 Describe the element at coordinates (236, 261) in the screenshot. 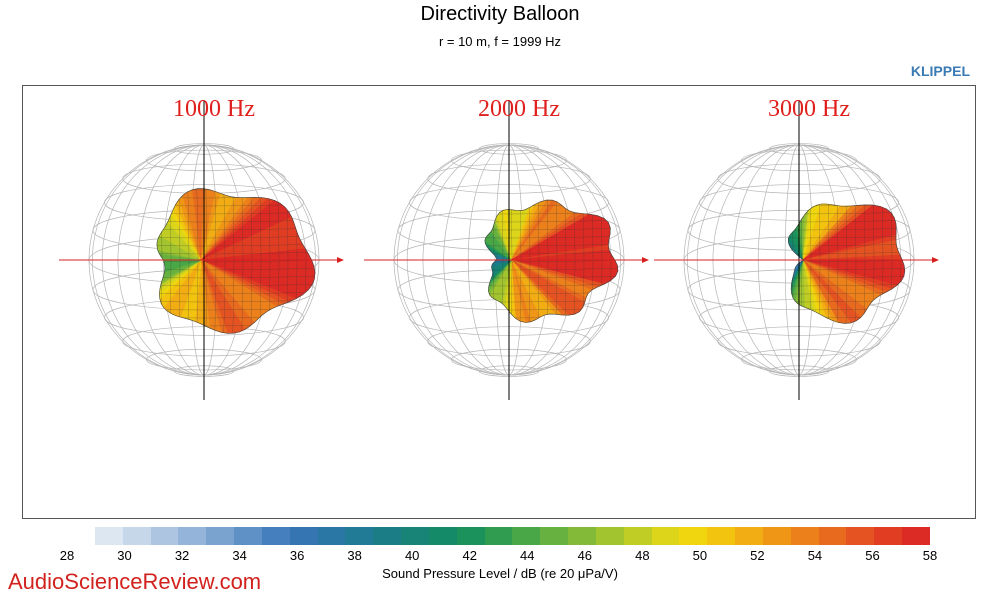

I see `balloon-surface` at that location.